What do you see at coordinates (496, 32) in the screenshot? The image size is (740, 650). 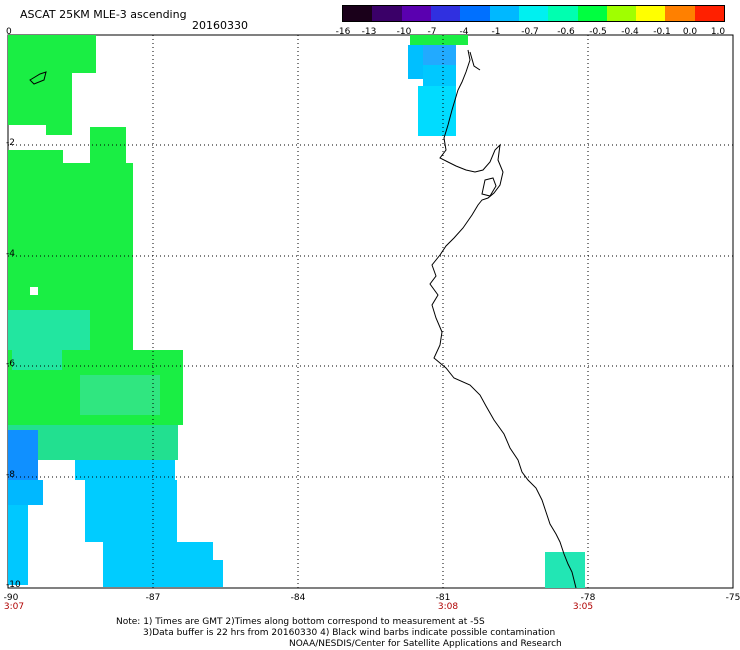 I see `legend-label: -1` at bounding box center [496, 32].